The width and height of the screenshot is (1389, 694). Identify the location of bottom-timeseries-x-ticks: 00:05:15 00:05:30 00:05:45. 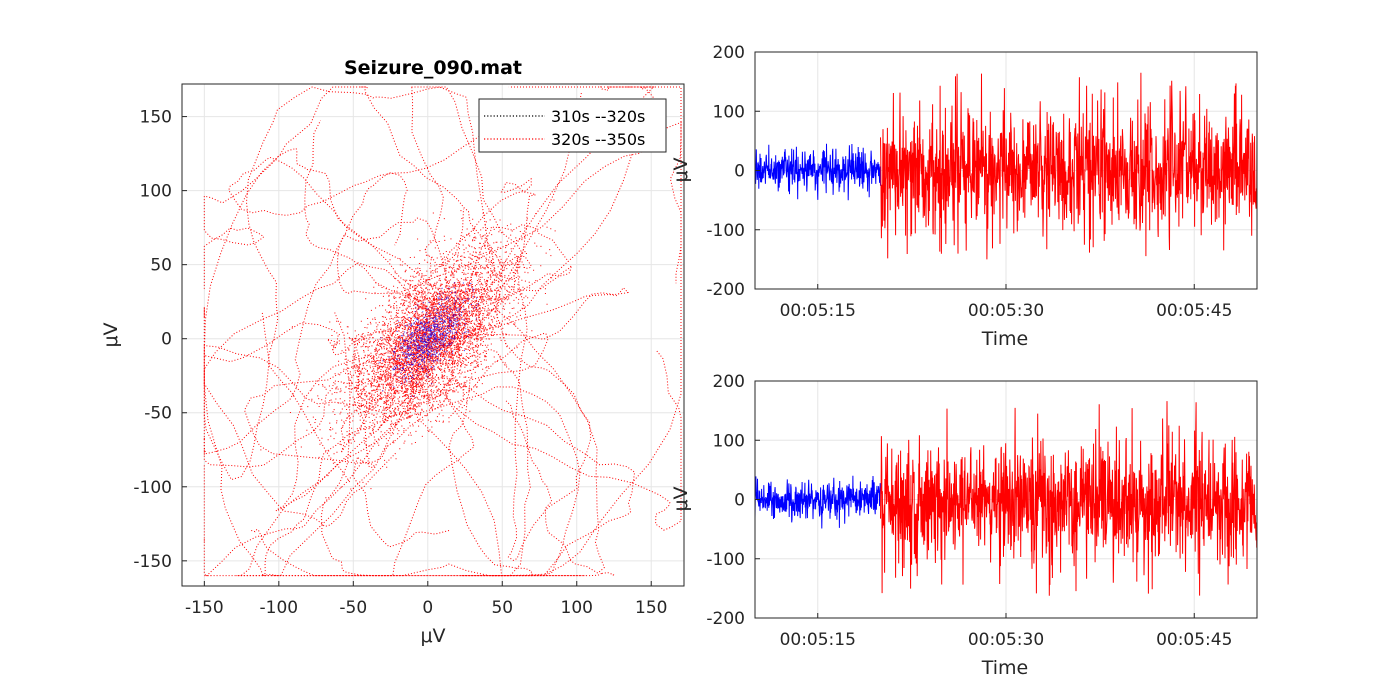
(1006, 631).